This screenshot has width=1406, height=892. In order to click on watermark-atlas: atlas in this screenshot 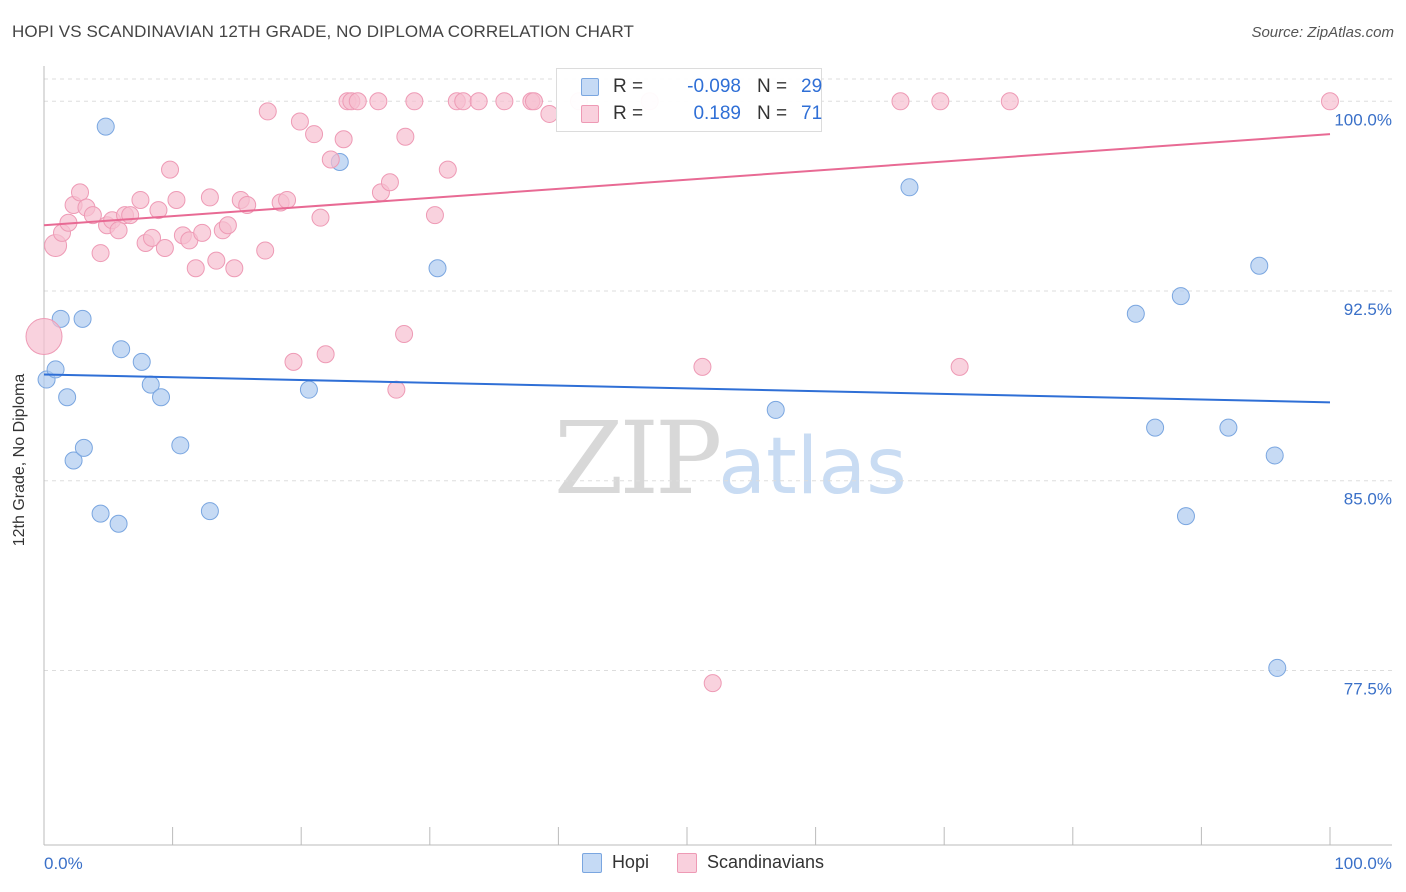, I will do `click(812, 467)`.